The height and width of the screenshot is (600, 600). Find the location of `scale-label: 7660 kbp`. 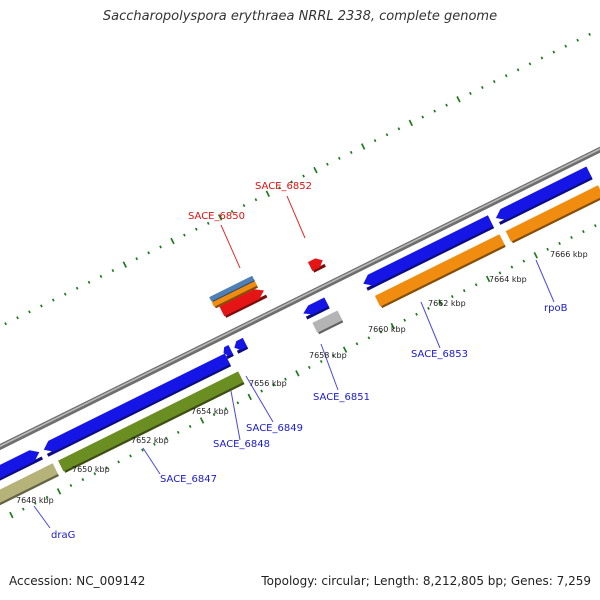

scale-label: 7660 kbp is located at coordinates (387, 329).